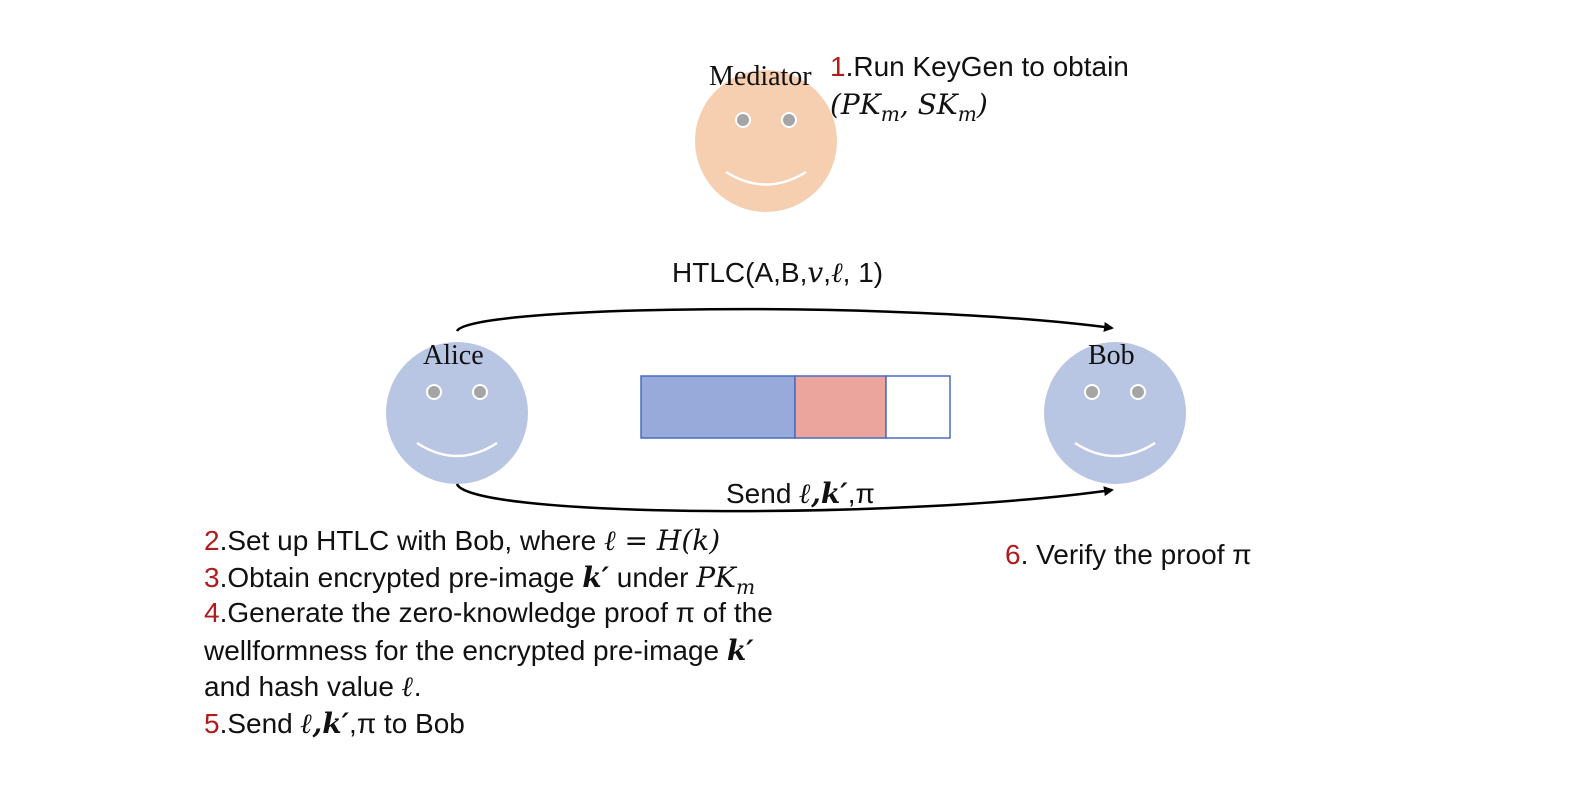 The width and height of the screenshot is (1576, 794). I want to click on step-2-text: .Set up HTLC with Bob, where, so click(411, 540).